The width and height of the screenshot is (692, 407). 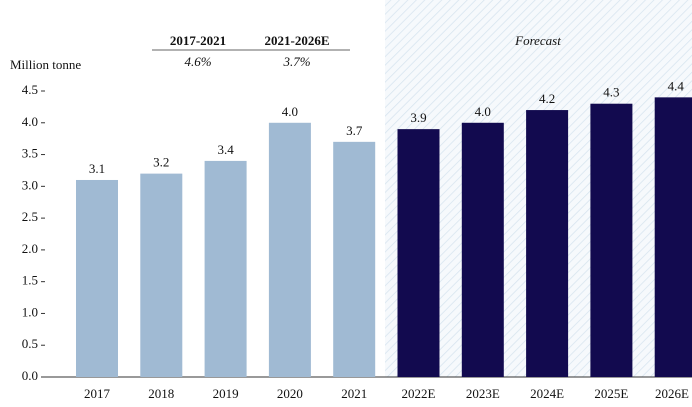 I want to click on y-tick-label: 4.5, so click(x=30, y=89).